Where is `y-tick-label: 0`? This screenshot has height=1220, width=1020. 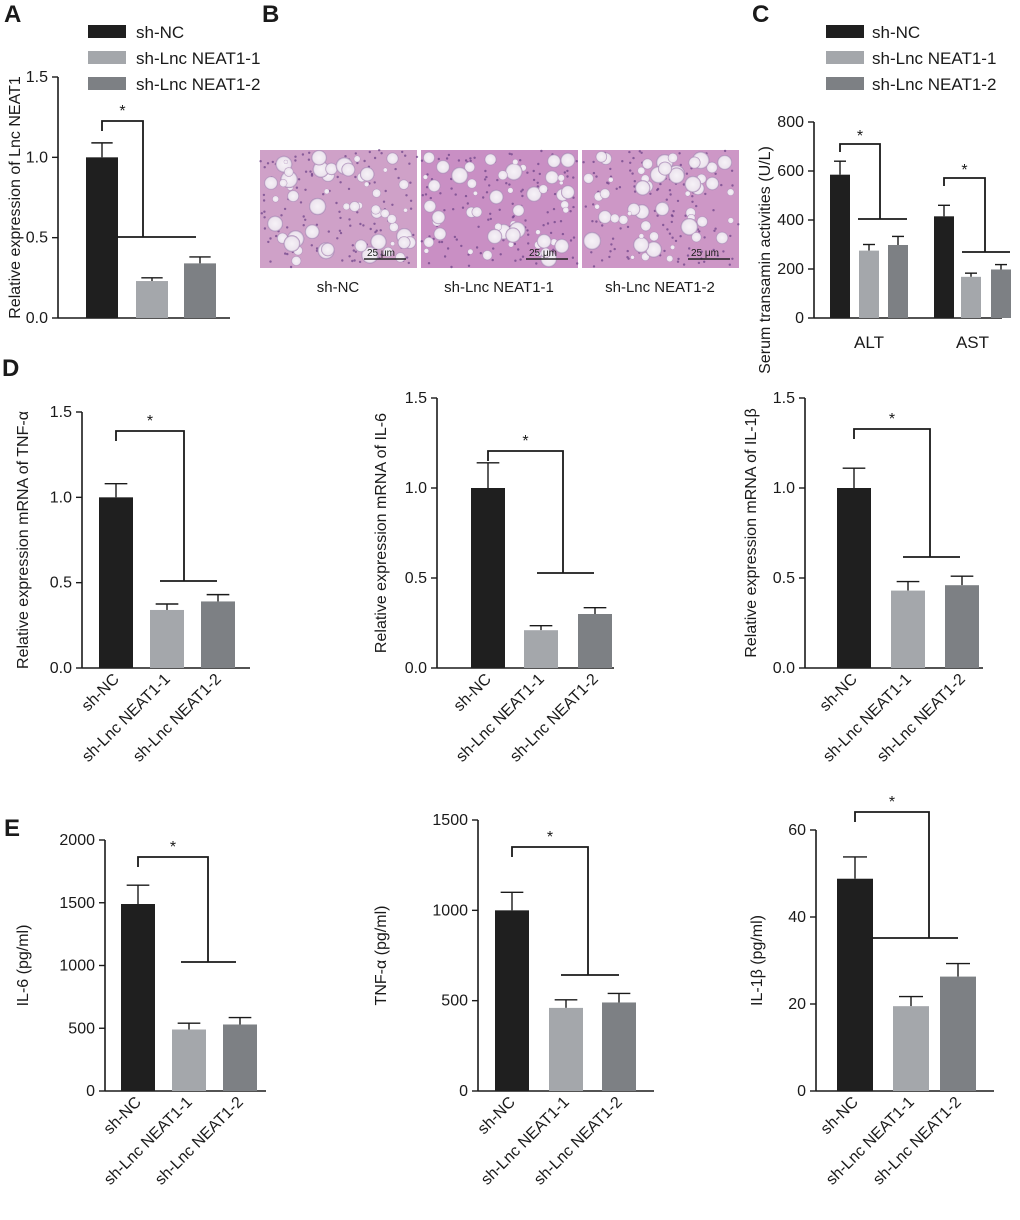
y-tick-label: 0 is located at coordinates (801, 1091).